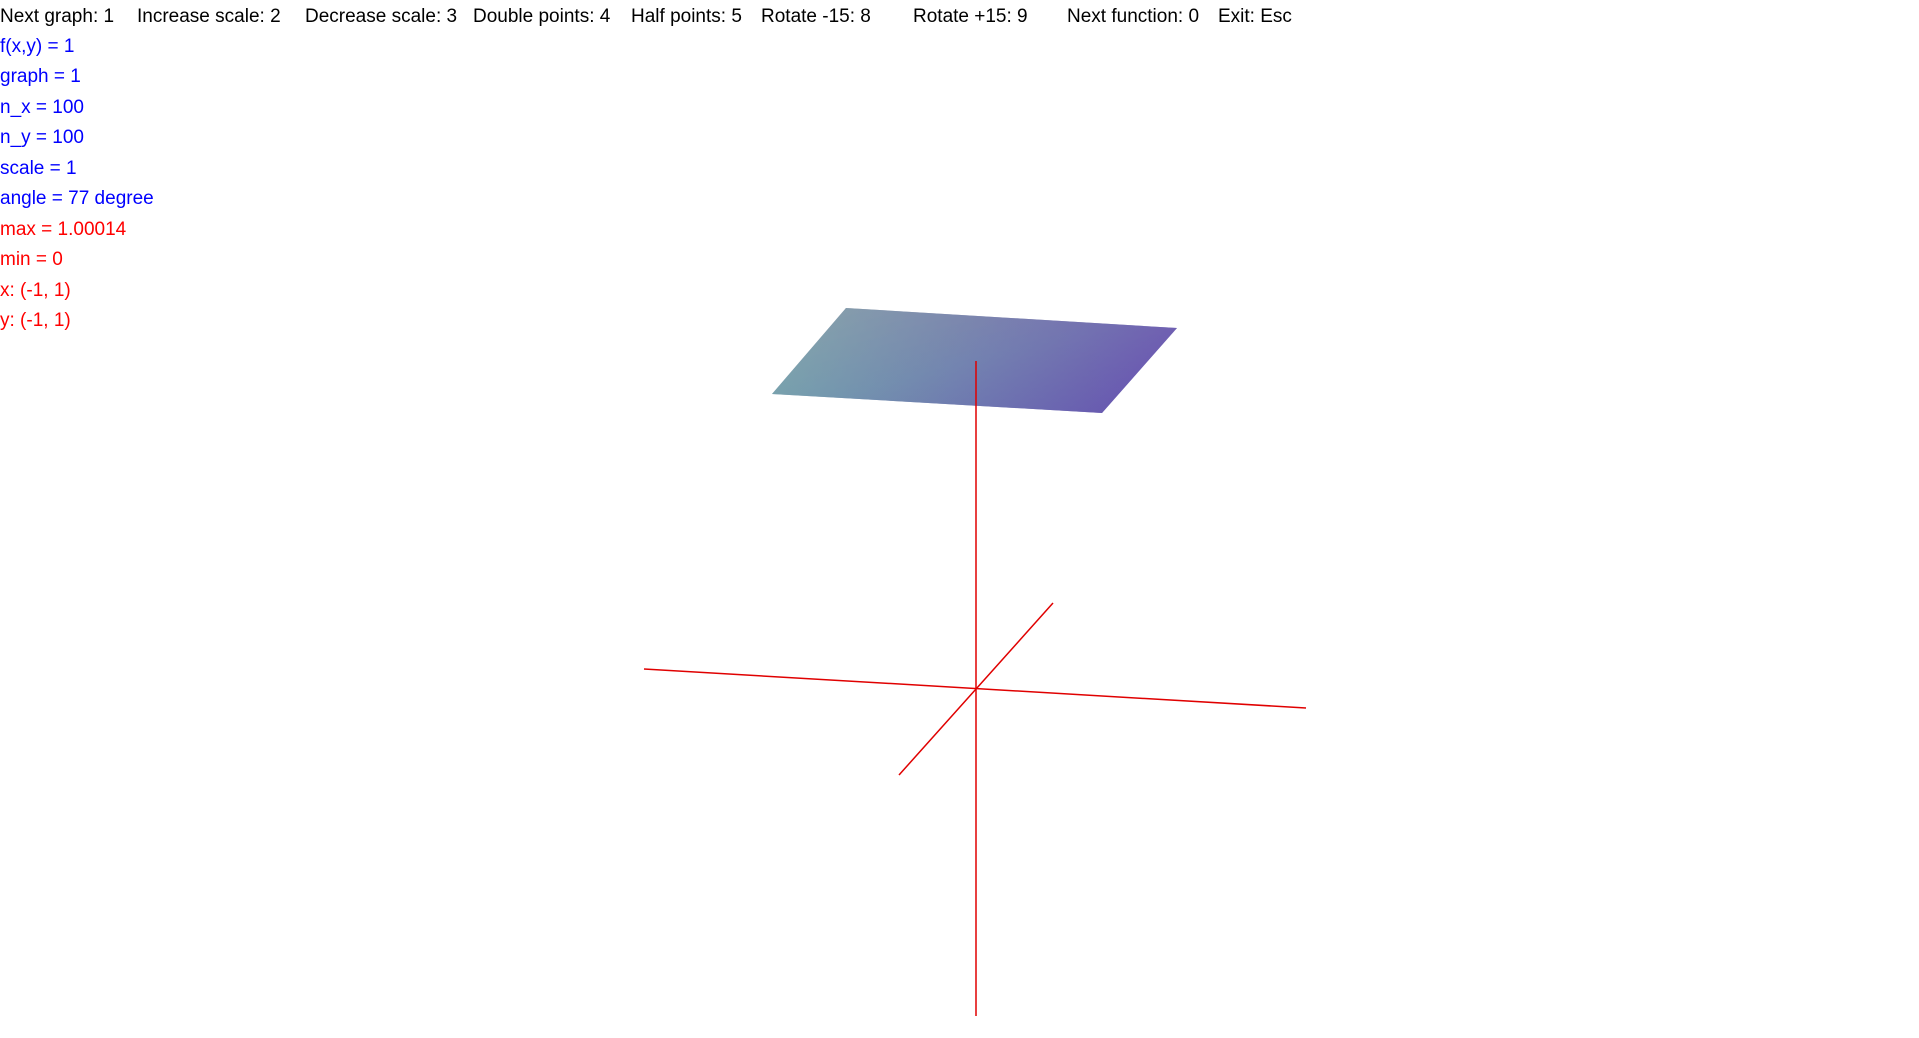 This screenshot has height=1038, width=1919. I want to click on help-increase-scale: Increase scale: 2, so click(209, 16).